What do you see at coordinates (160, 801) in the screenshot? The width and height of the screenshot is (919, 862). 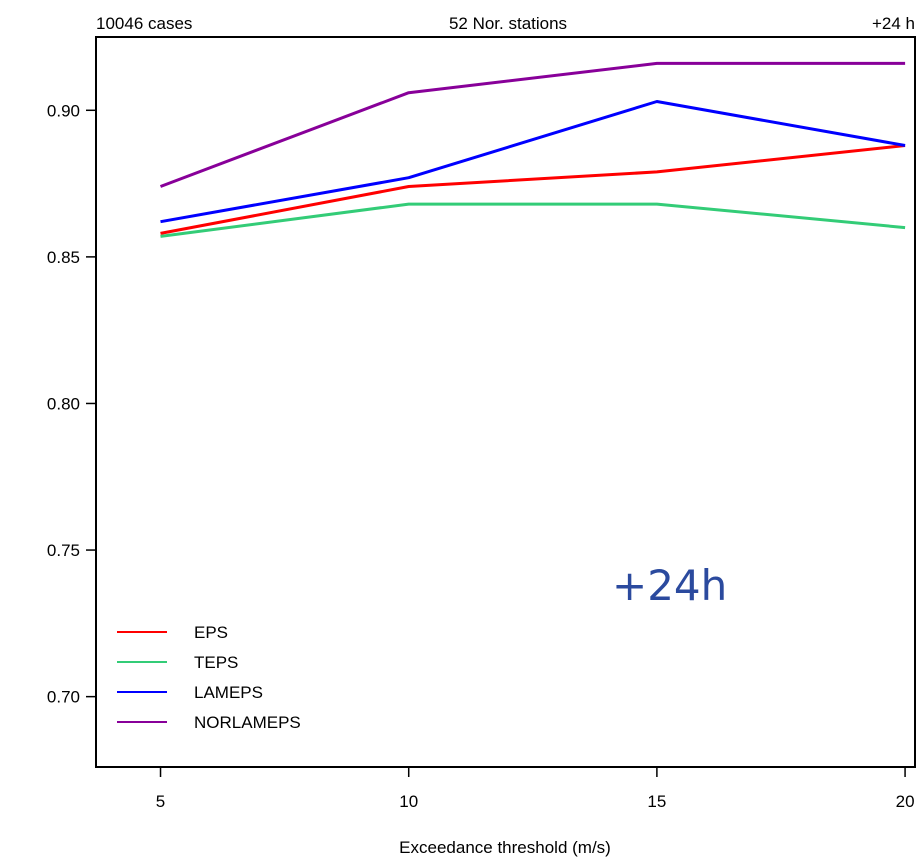 I see `x-tick-label: 5` at bounding box center [160, 801].